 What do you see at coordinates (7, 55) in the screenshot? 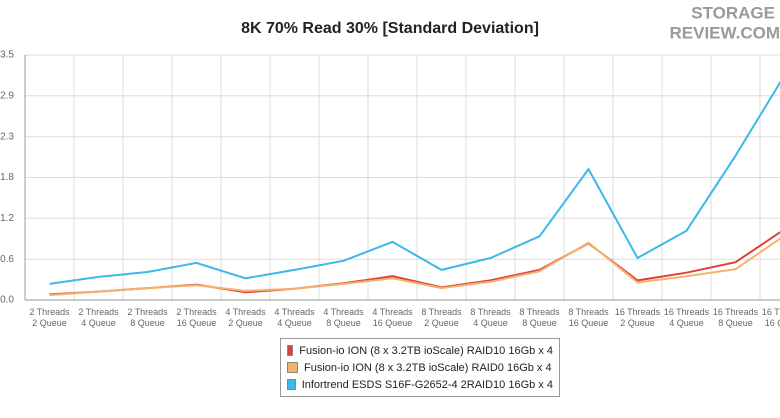
I see `y-tick-label: 3.5` at bounding box center [7, 55].